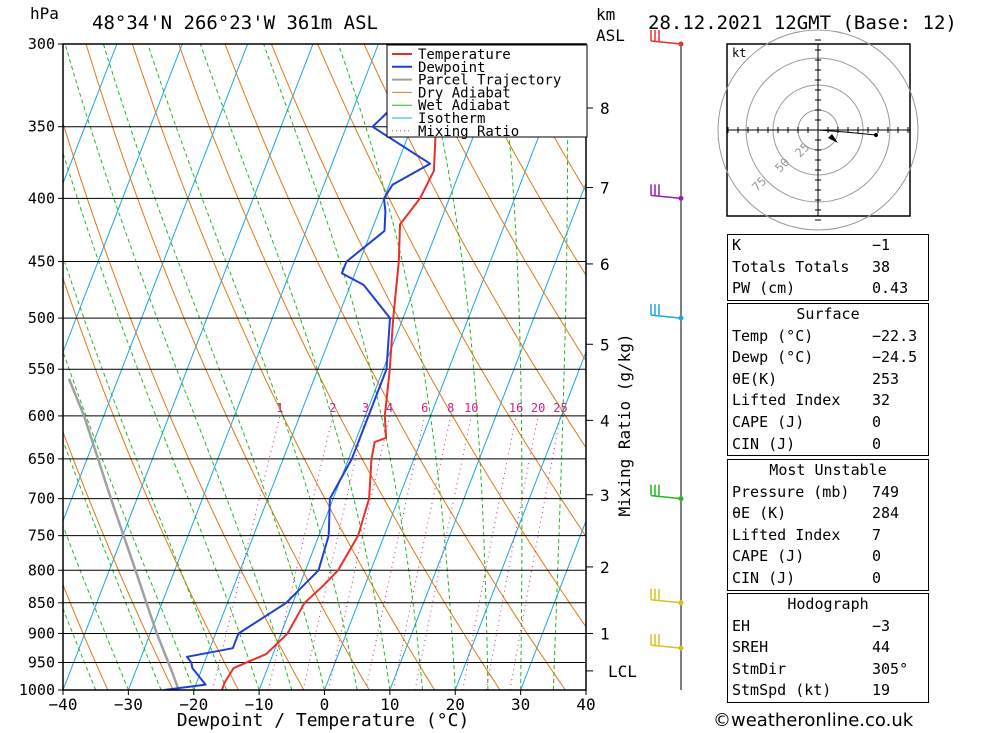  I want to click on x-tick-label: 30, so click(520, 704).